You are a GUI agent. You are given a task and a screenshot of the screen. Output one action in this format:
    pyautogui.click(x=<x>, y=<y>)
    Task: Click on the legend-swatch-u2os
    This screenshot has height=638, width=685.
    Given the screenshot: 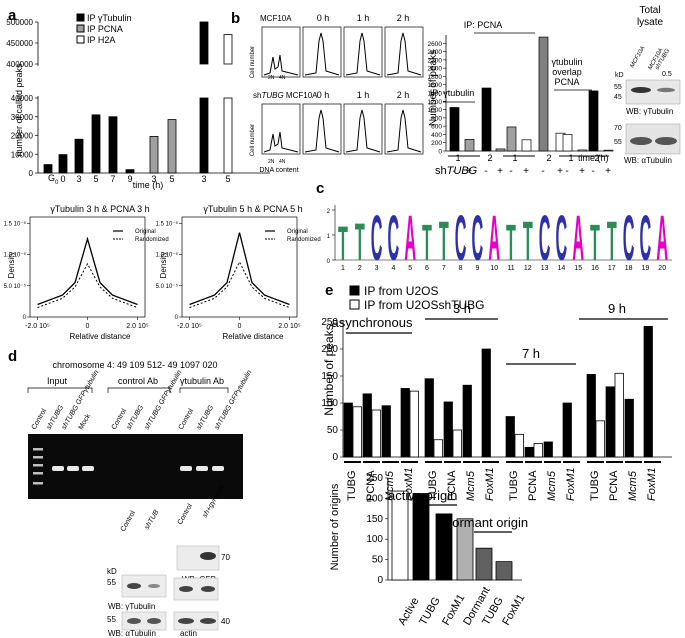 What is the action you would take?
    pyautogui.click(x=354, y=290)
    